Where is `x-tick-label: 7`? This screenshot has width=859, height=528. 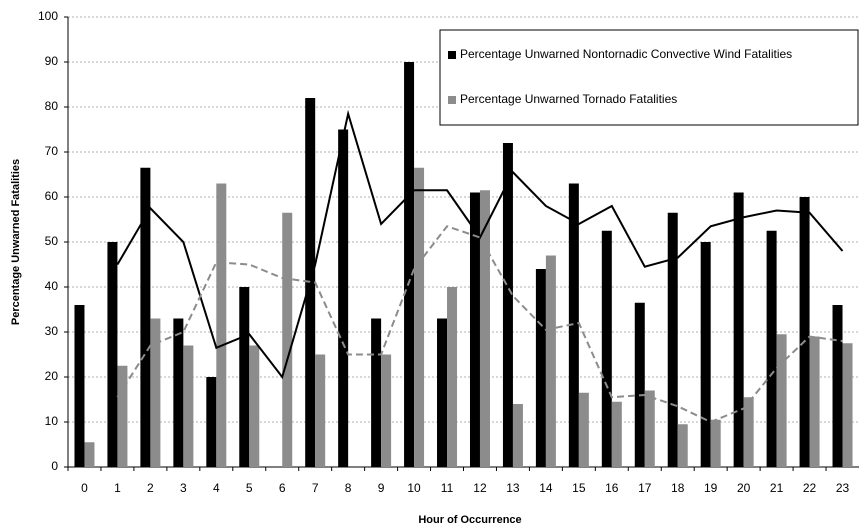 x-tick-label: 7 is located at coordinates (315, 488).